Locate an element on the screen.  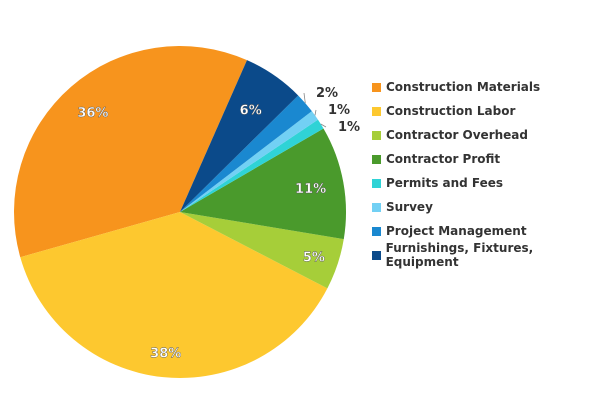
data-label: 2% is located at coordinates (327, 93).